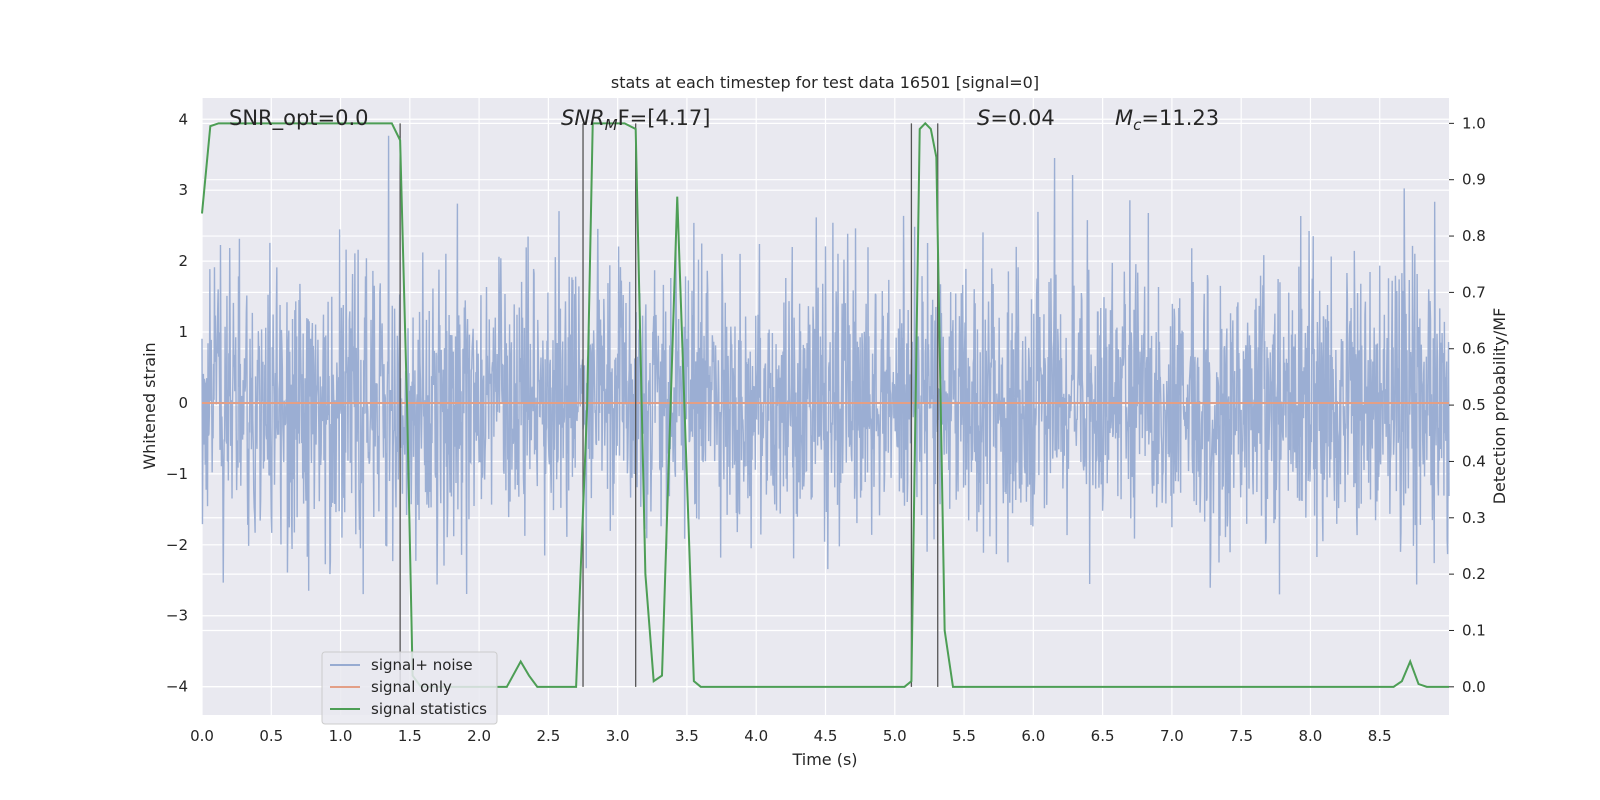  I want to click on y2-tick-label: 0.0, so click(1474, 687).